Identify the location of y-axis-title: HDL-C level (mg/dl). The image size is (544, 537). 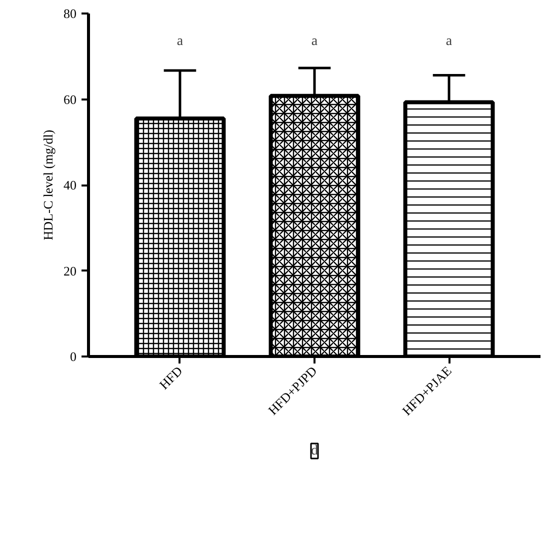
(48, 185).